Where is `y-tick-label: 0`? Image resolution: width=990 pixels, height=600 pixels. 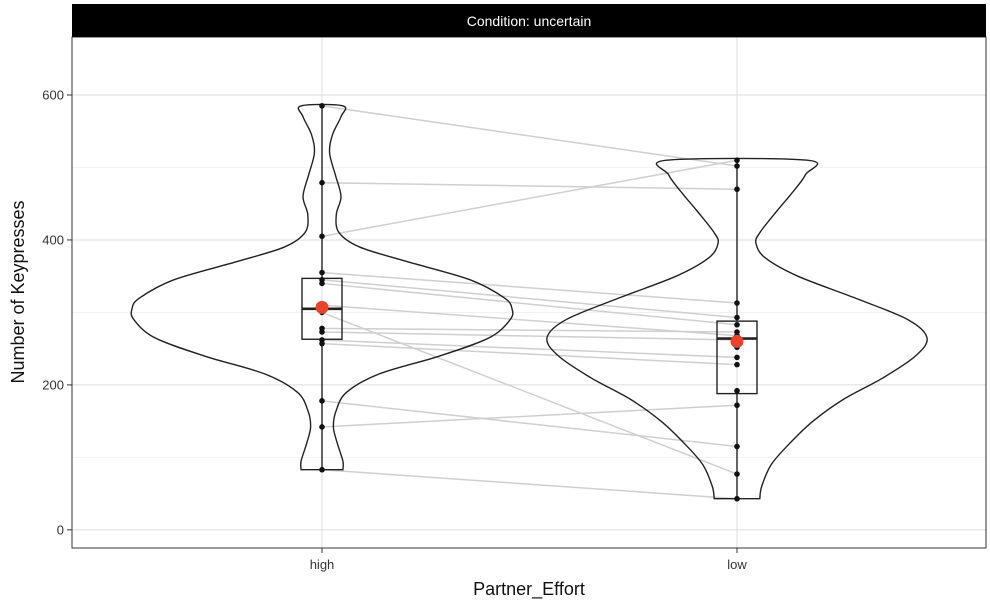
y-tick-label: 0 is located at coordinates (60, 529).